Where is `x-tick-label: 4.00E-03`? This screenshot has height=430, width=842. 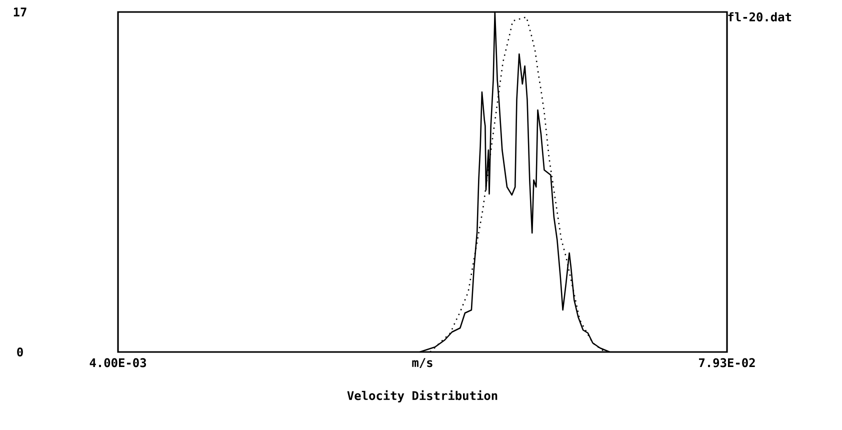 x-tick-label: 4.00E-03 is located at coordinates (118, 363).